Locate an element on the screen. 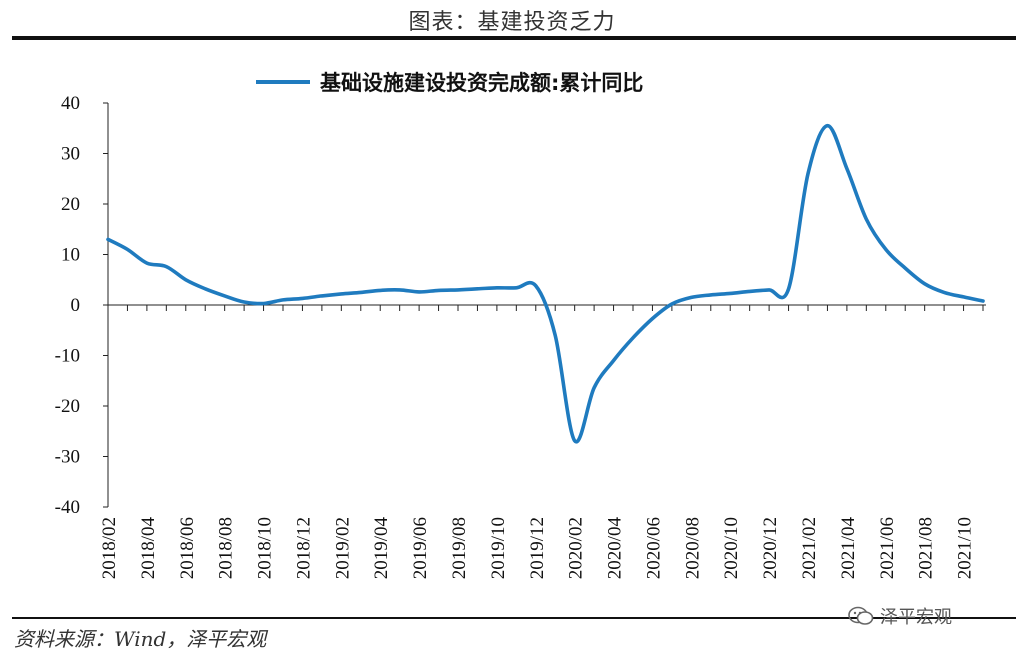 The image size is (1024, 661). x-tick-label: 2021/06 is located at coordinates (887, 548).